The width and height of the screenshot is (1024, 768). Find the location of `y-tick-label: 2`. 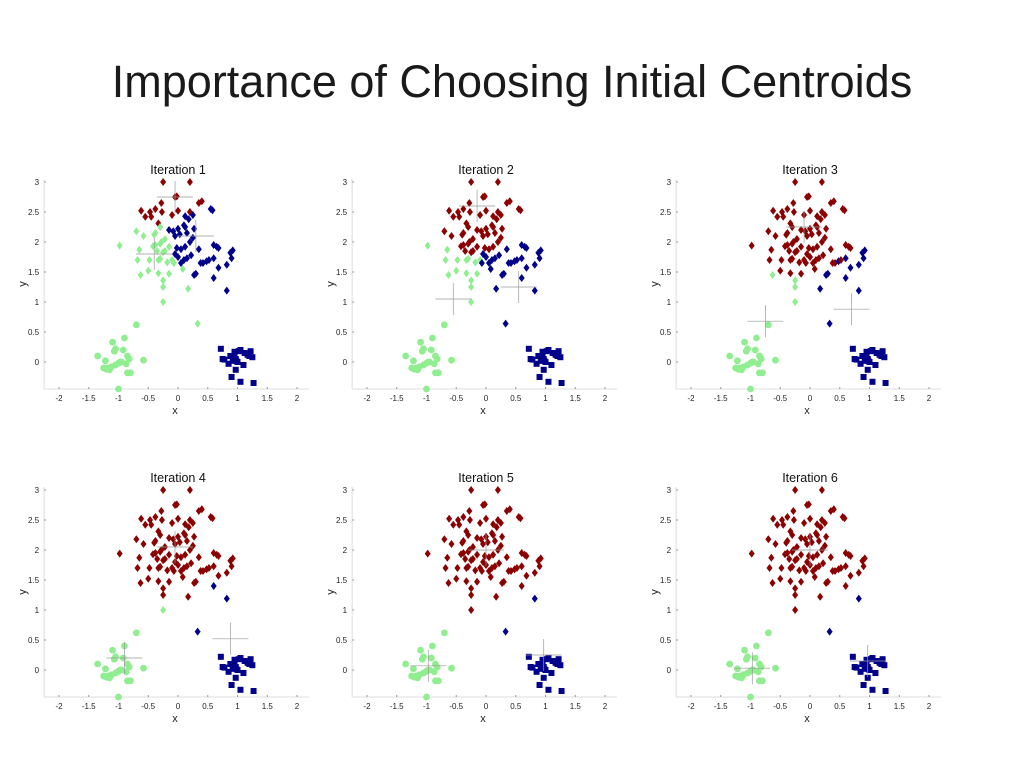

y-tick-label: 2 is located at coordinates (37, 550).